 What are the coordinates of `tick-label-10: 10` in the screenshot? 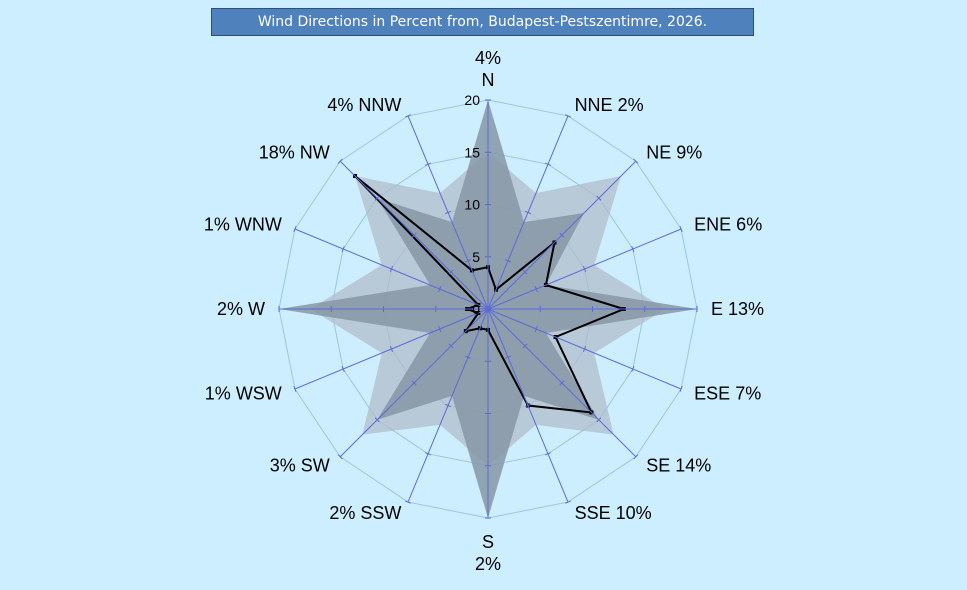 It's located at (472, 205).